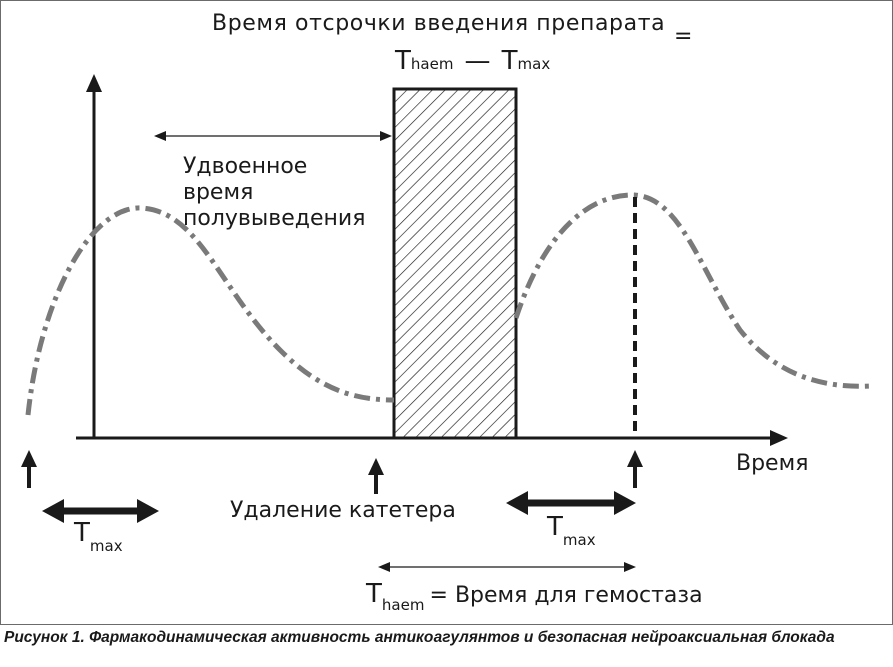  I want to click on tmax-right-sub: max, so click(579, 540).